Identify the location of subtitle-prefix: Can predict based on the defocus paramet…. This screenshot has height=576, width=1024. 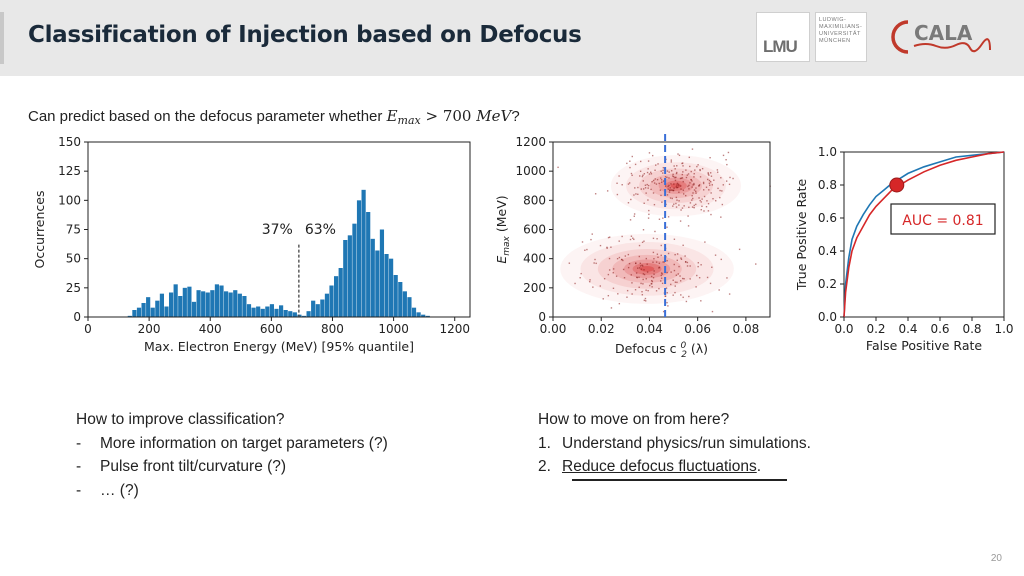
(207, 116).